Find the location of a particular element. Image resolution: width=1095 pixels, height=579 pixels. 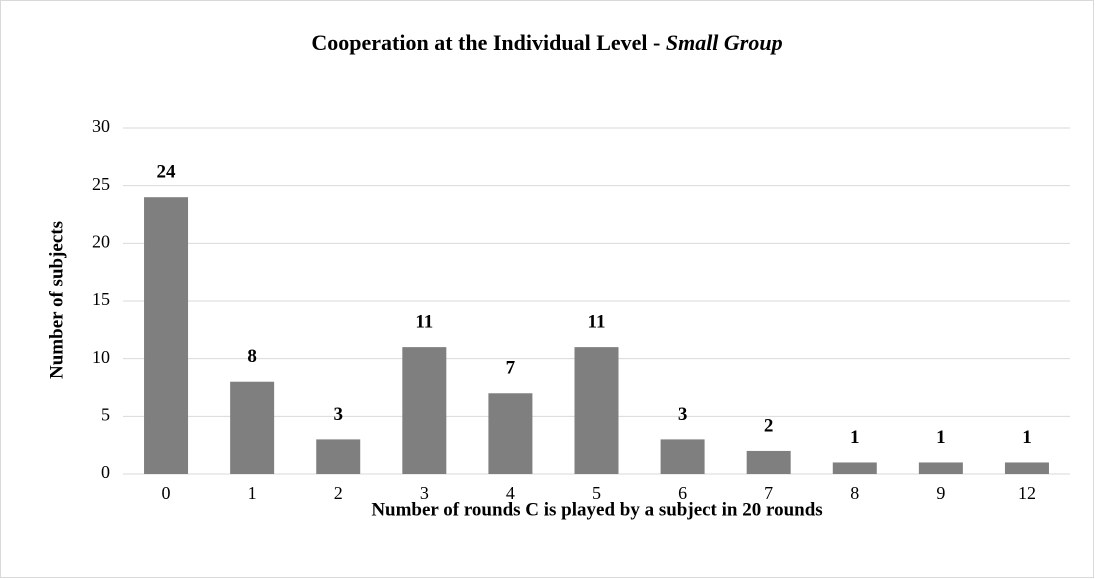

value-label: 24 is located at coordinates (167, 172).